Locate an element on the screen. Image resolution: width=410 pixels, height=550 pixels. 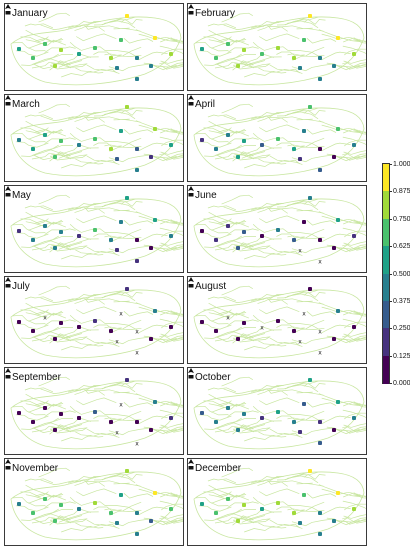
map-panel-november: November is located at coordinates (94, 502).